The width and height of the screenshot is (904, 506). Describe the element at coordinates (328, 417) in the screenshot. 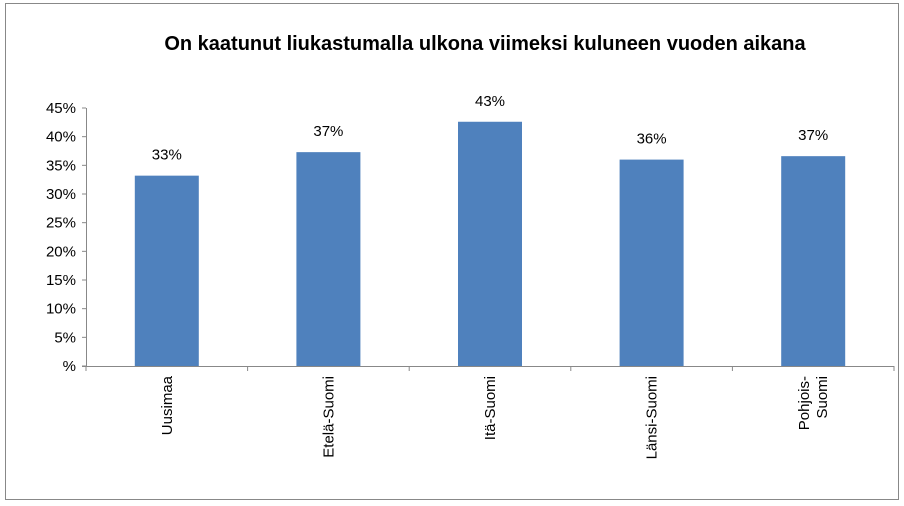

I see `x-tick-label: Etelä-Suomi` at that location.